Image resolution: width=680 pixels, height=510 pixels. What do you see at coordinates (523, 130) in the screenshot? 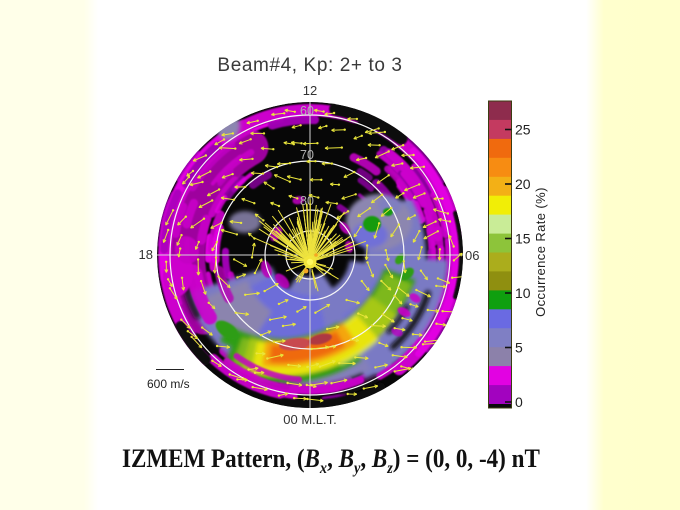
I see `svg-text: 25` at bounding box center [523, 130].